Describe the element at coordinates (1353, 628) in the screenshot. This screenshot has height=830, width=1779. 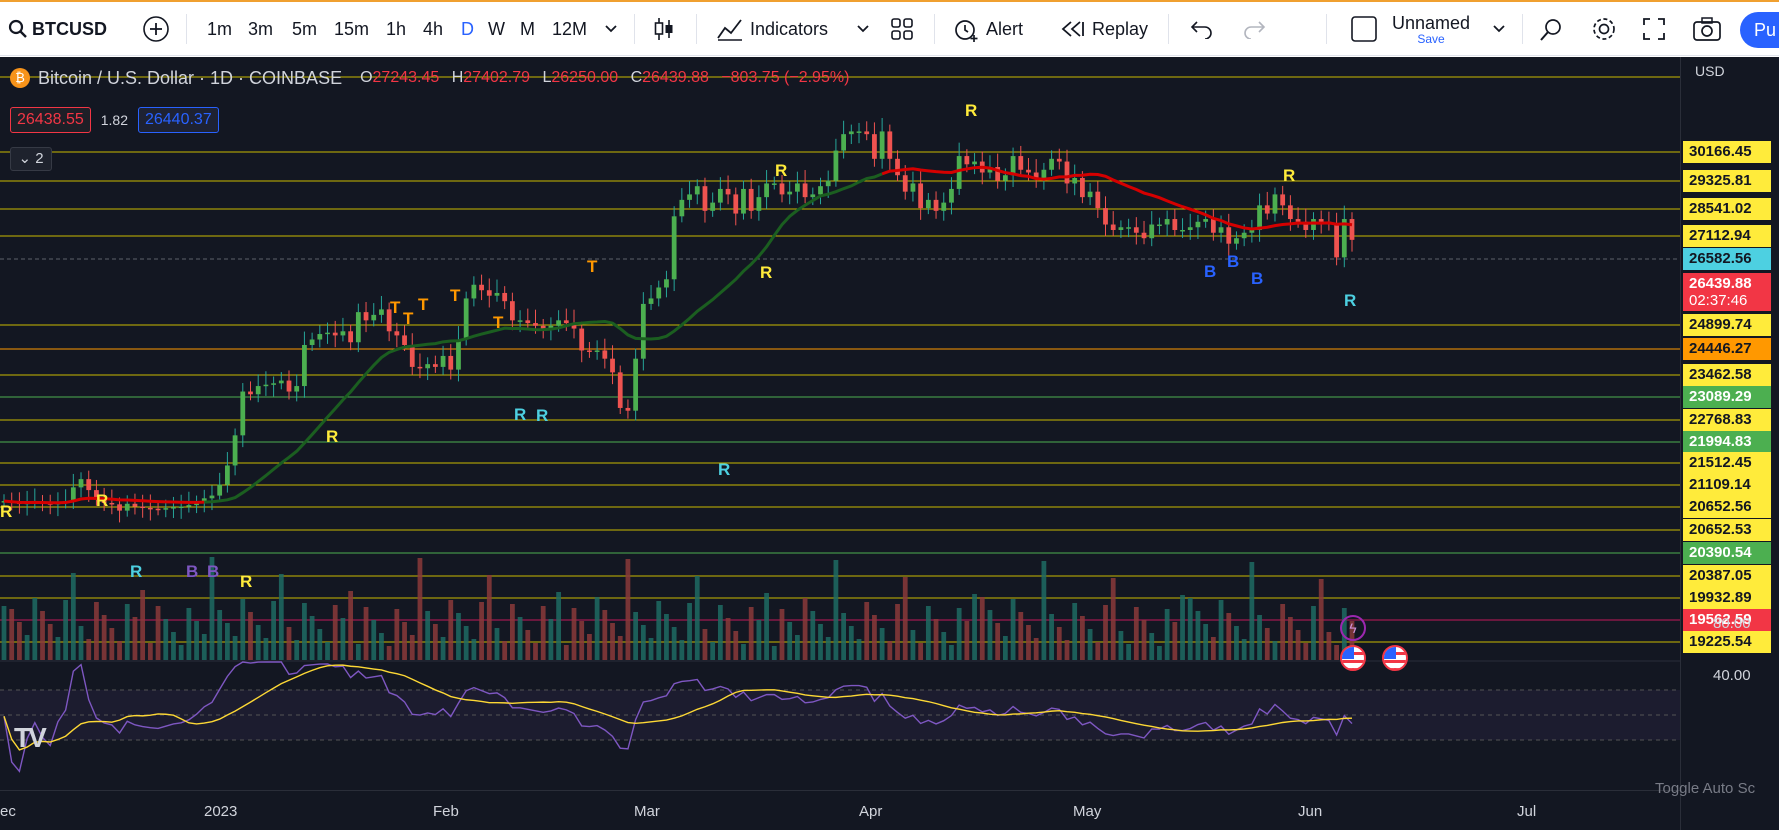
I see `lightning-event-icon: ϟ` at that location.